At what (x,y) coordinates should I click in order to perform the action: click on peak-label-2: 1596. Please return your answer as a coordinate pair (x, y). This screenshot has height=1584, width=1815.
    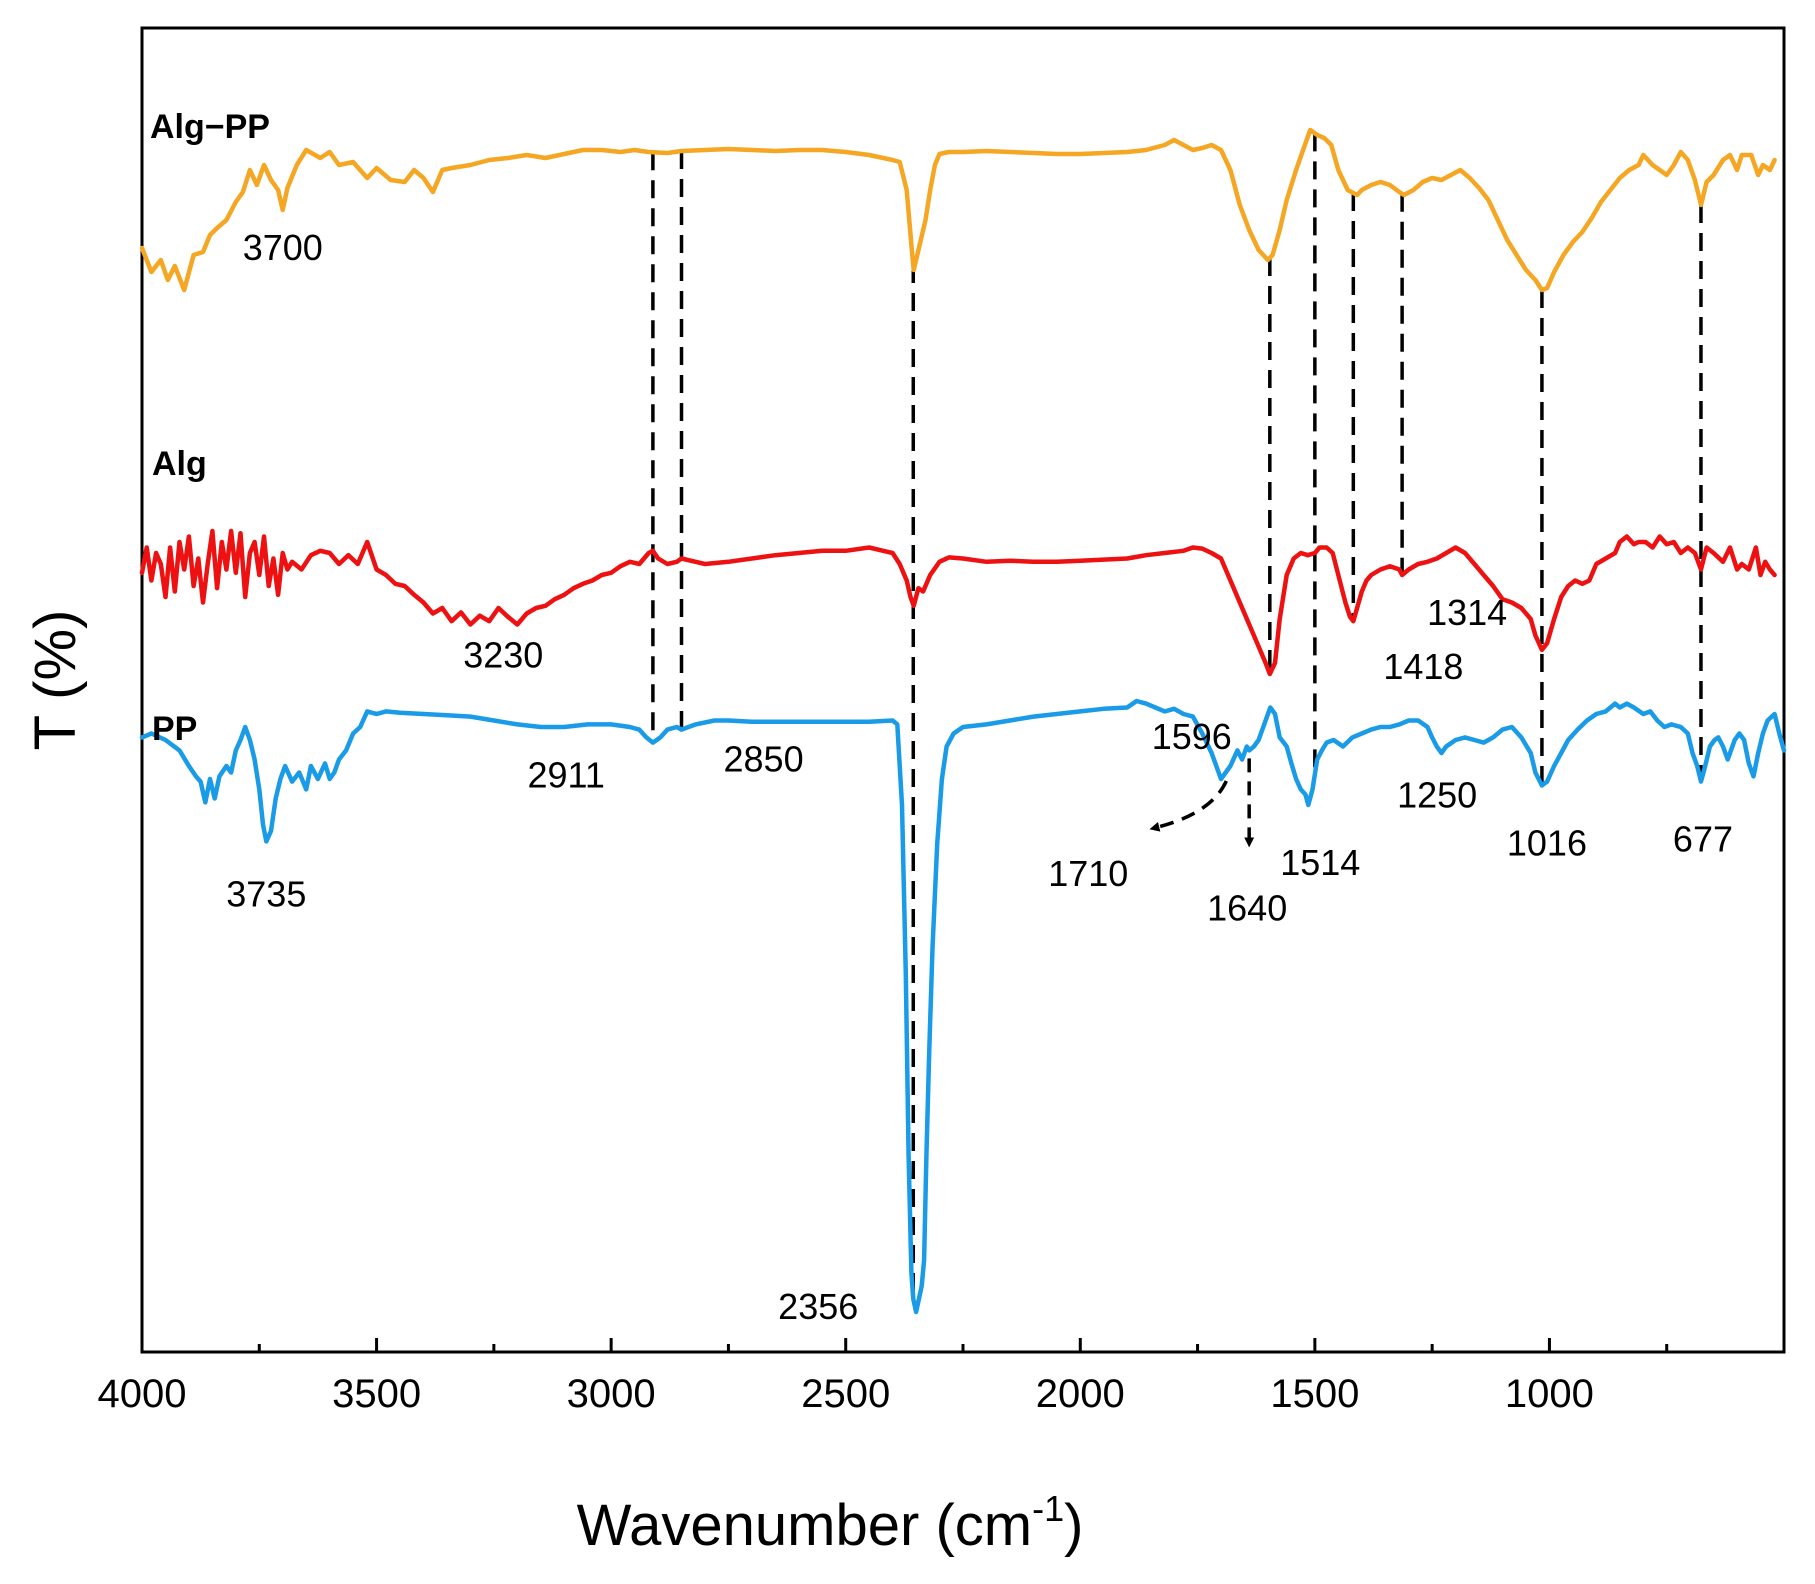
    Looking at the image, I should click on (1192, 736).